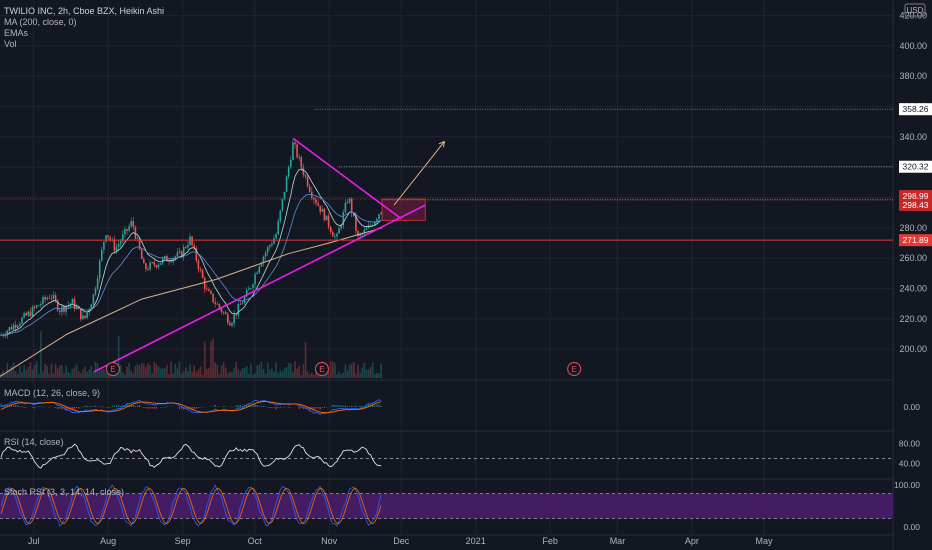 The image size is (932, 550). What do you see at coordinates (16, 33) in the screenshot?
I see `indicator-emas: EMAs` at bounding box center [16, 33].